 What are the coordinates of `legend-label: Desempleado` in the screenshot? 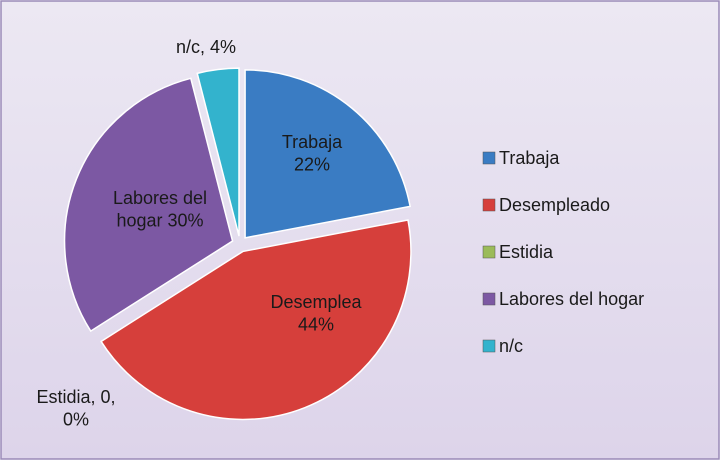 It's located at (554, 205).